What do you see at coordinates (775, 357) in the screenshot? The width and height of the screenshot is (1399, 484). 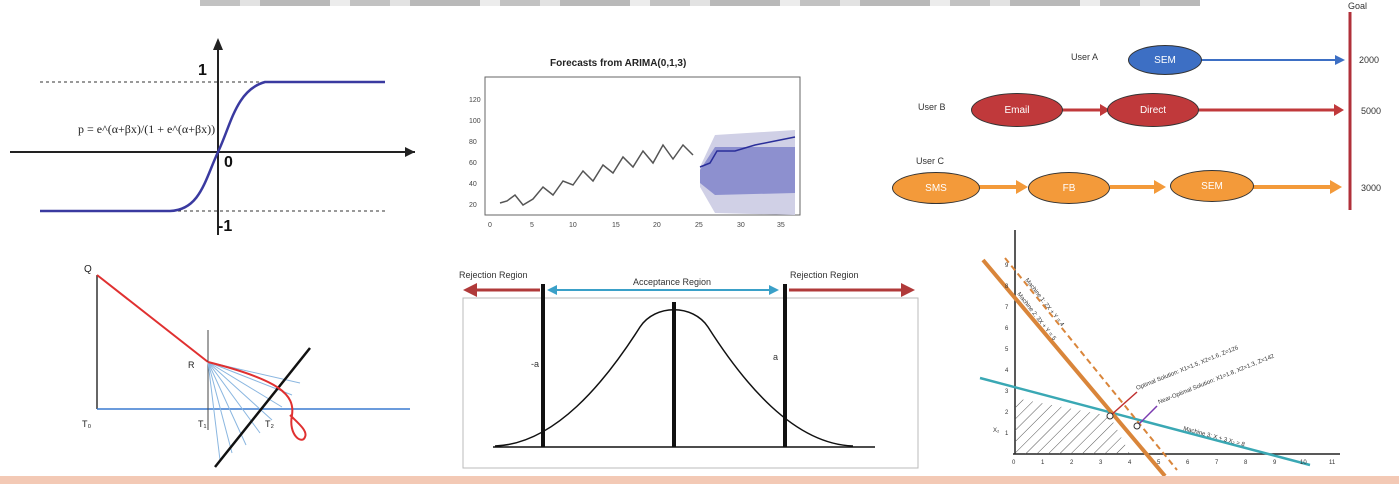 I see `svg-text: a` at bounding box center [775, 357].